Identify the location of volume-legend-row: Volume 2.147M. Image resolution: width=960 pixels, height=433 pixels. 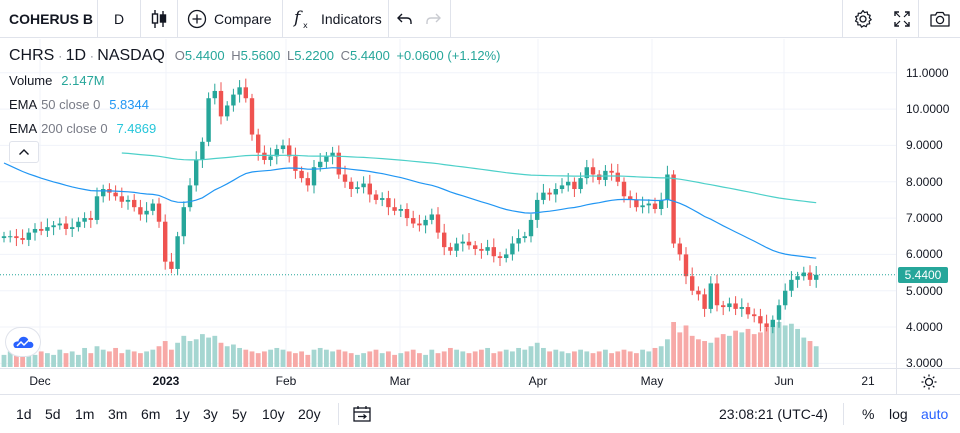
(57, 80).